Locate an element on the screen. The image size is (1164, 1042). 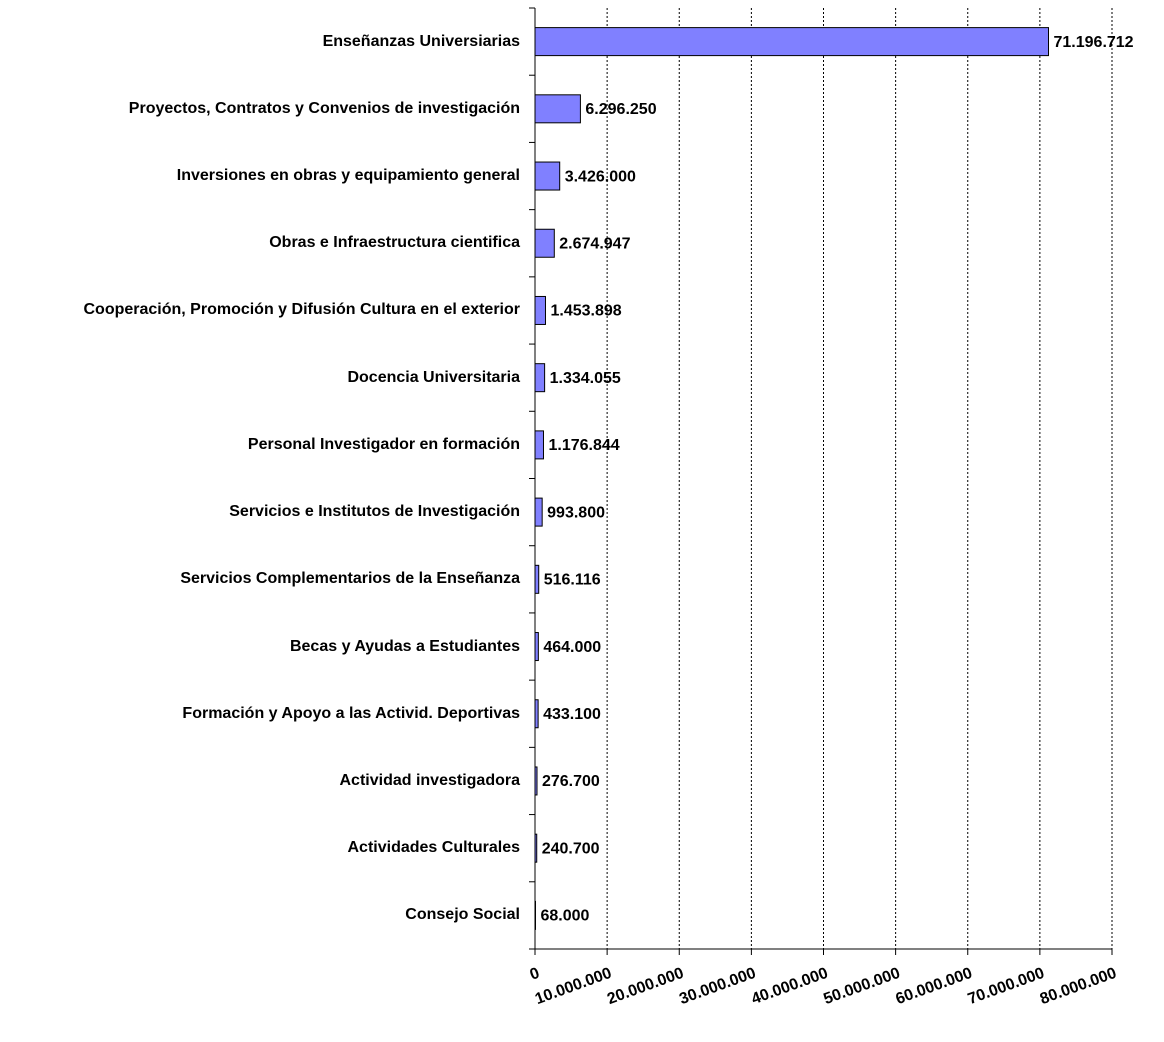
value-label: 240.700 is located at coordinates (571, 848).